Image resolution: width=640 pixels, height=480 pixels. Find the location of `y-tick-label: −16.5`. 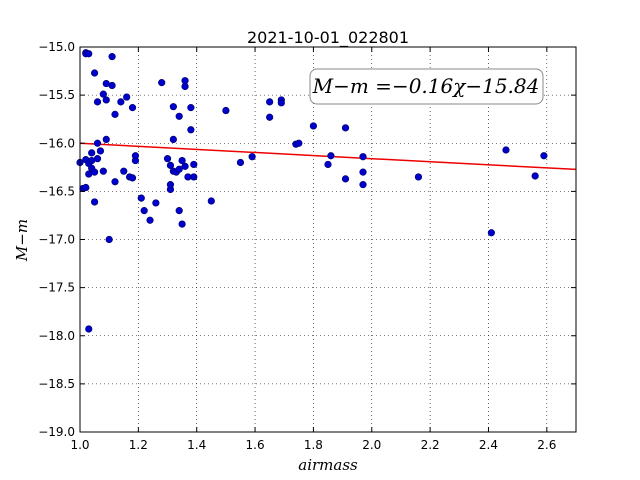

y-tick-label: −16.5 is located at coordinates (56, 191).